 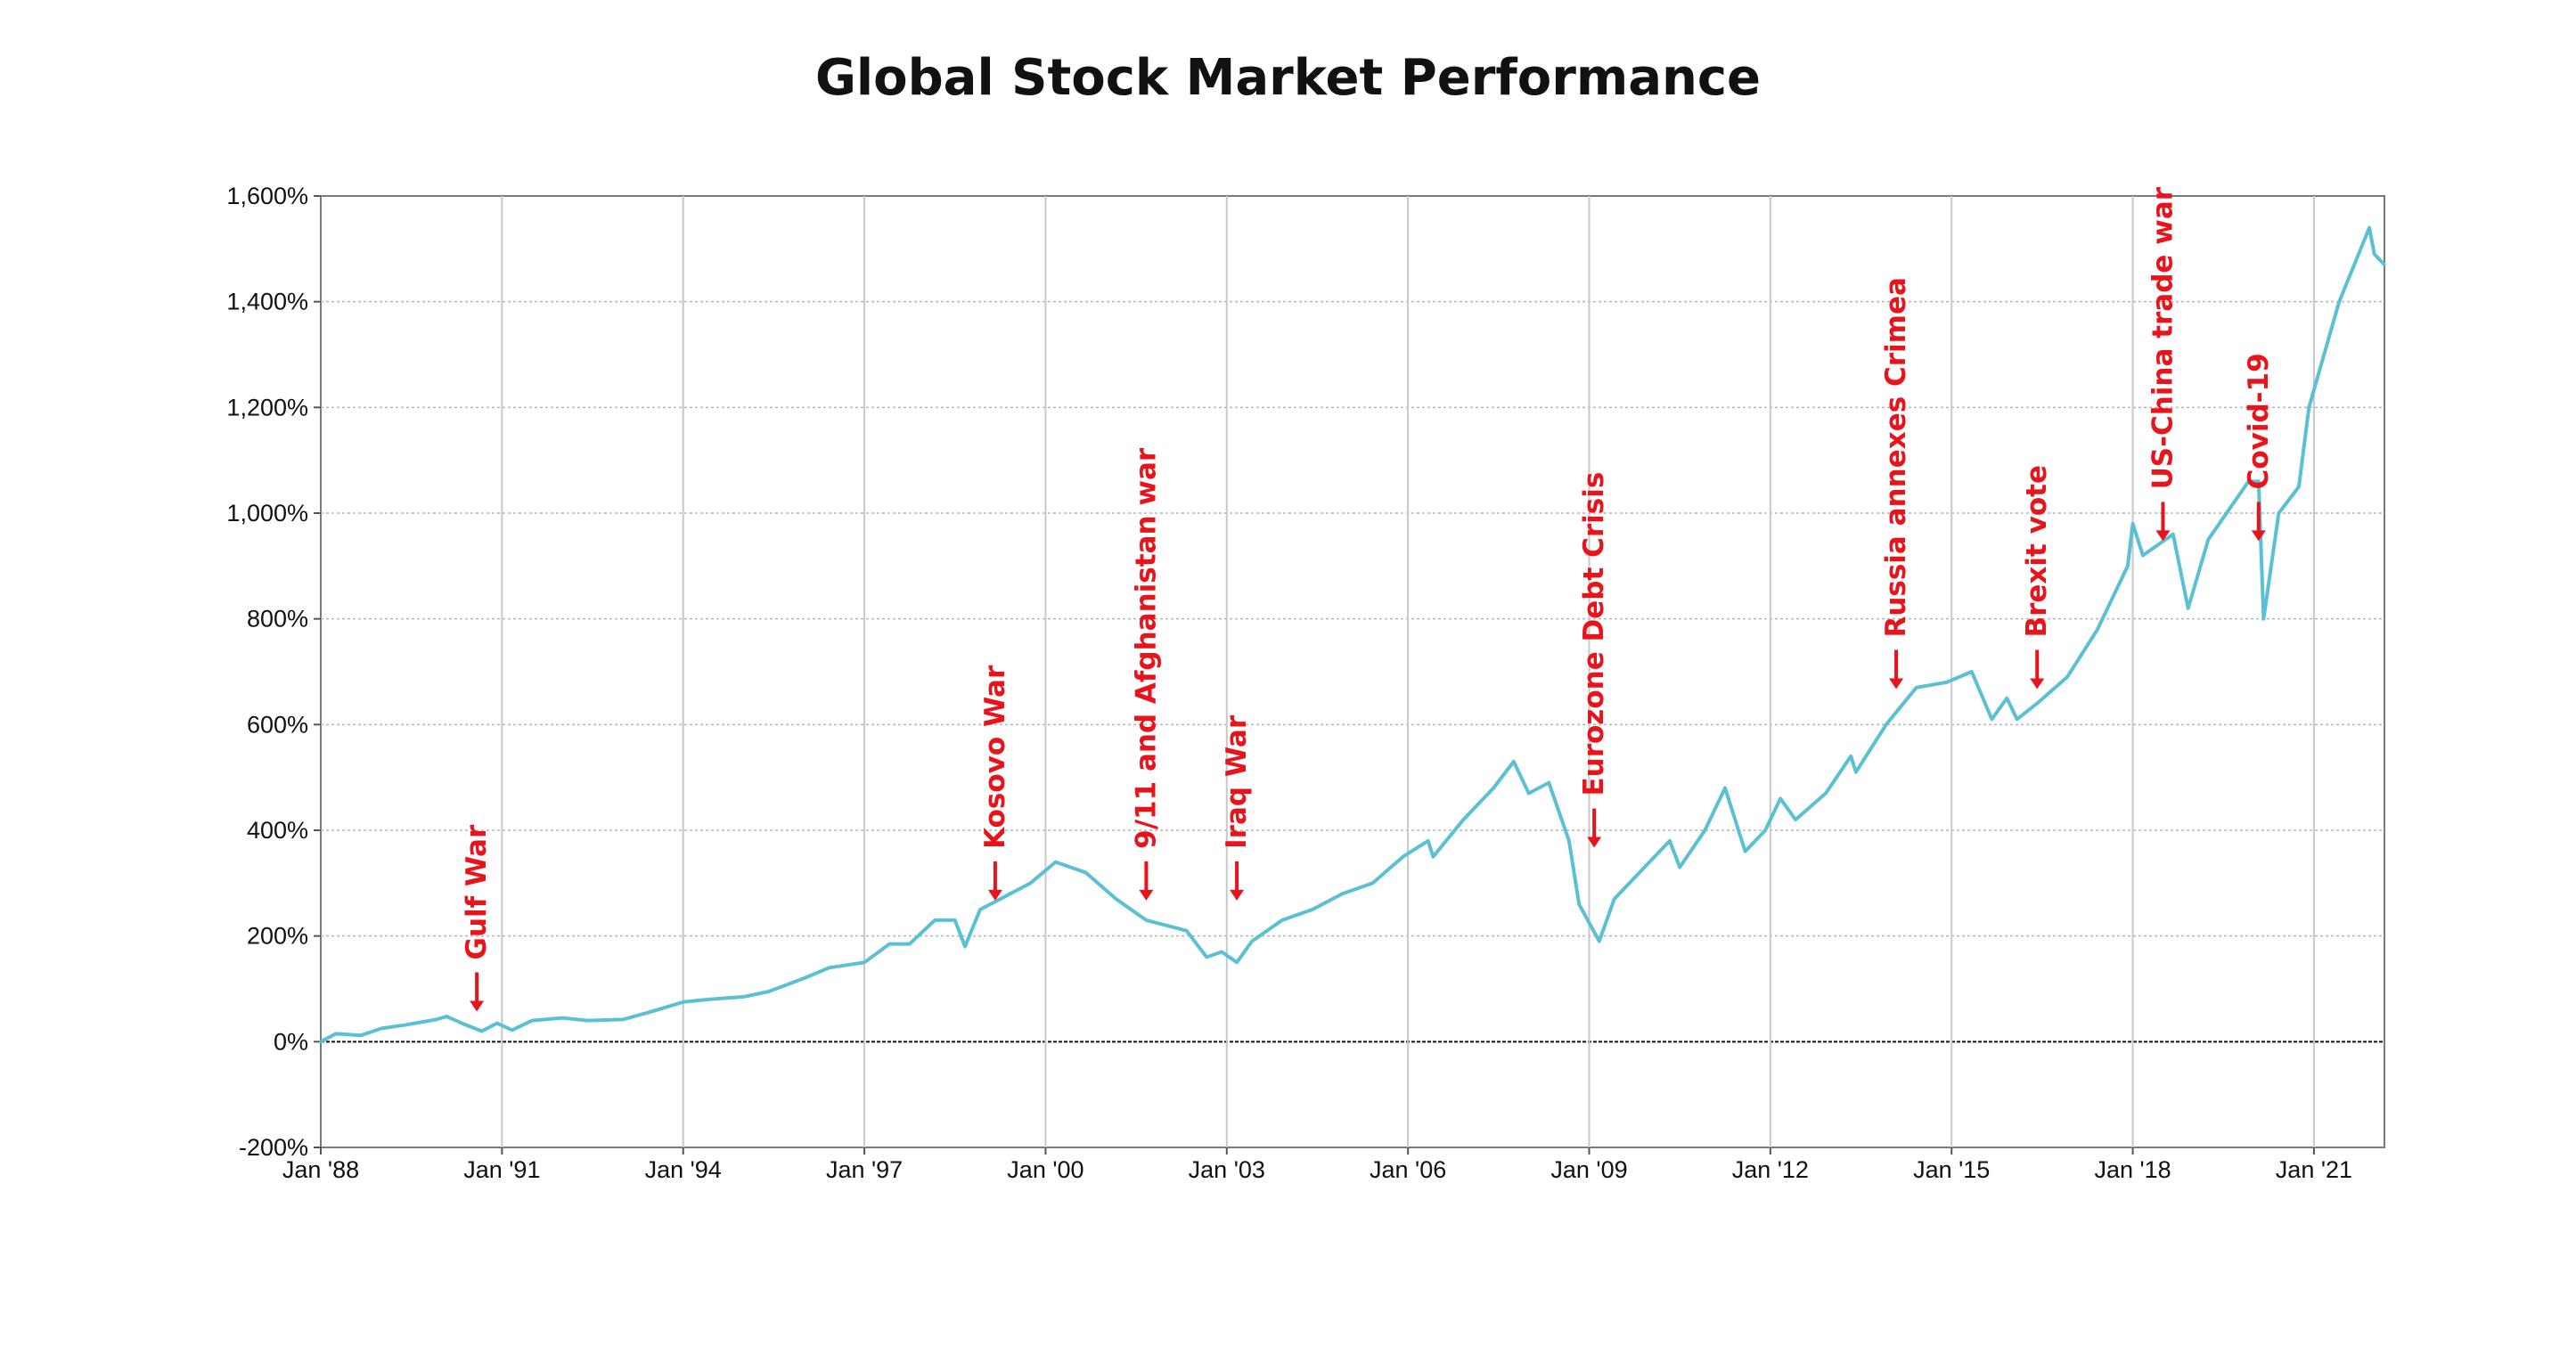 I want to click on annotation-label: Brexit vote, so click(x=2037, y=552).